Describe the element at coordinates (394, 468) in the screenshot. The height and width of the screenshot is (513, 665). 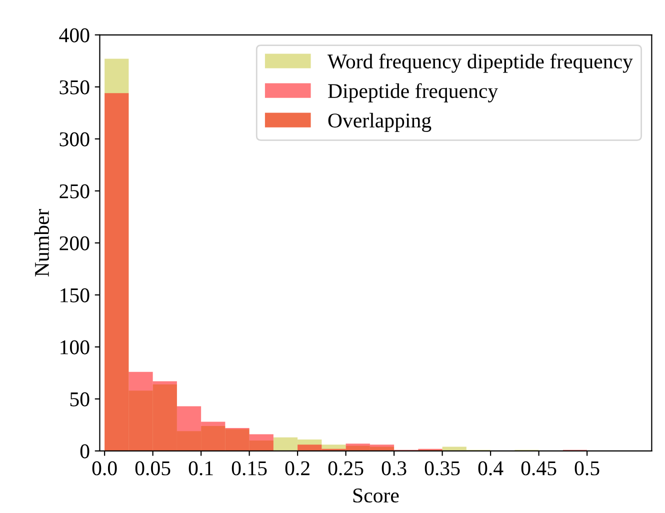
I see `x-tick-label: 0.3` at that location.